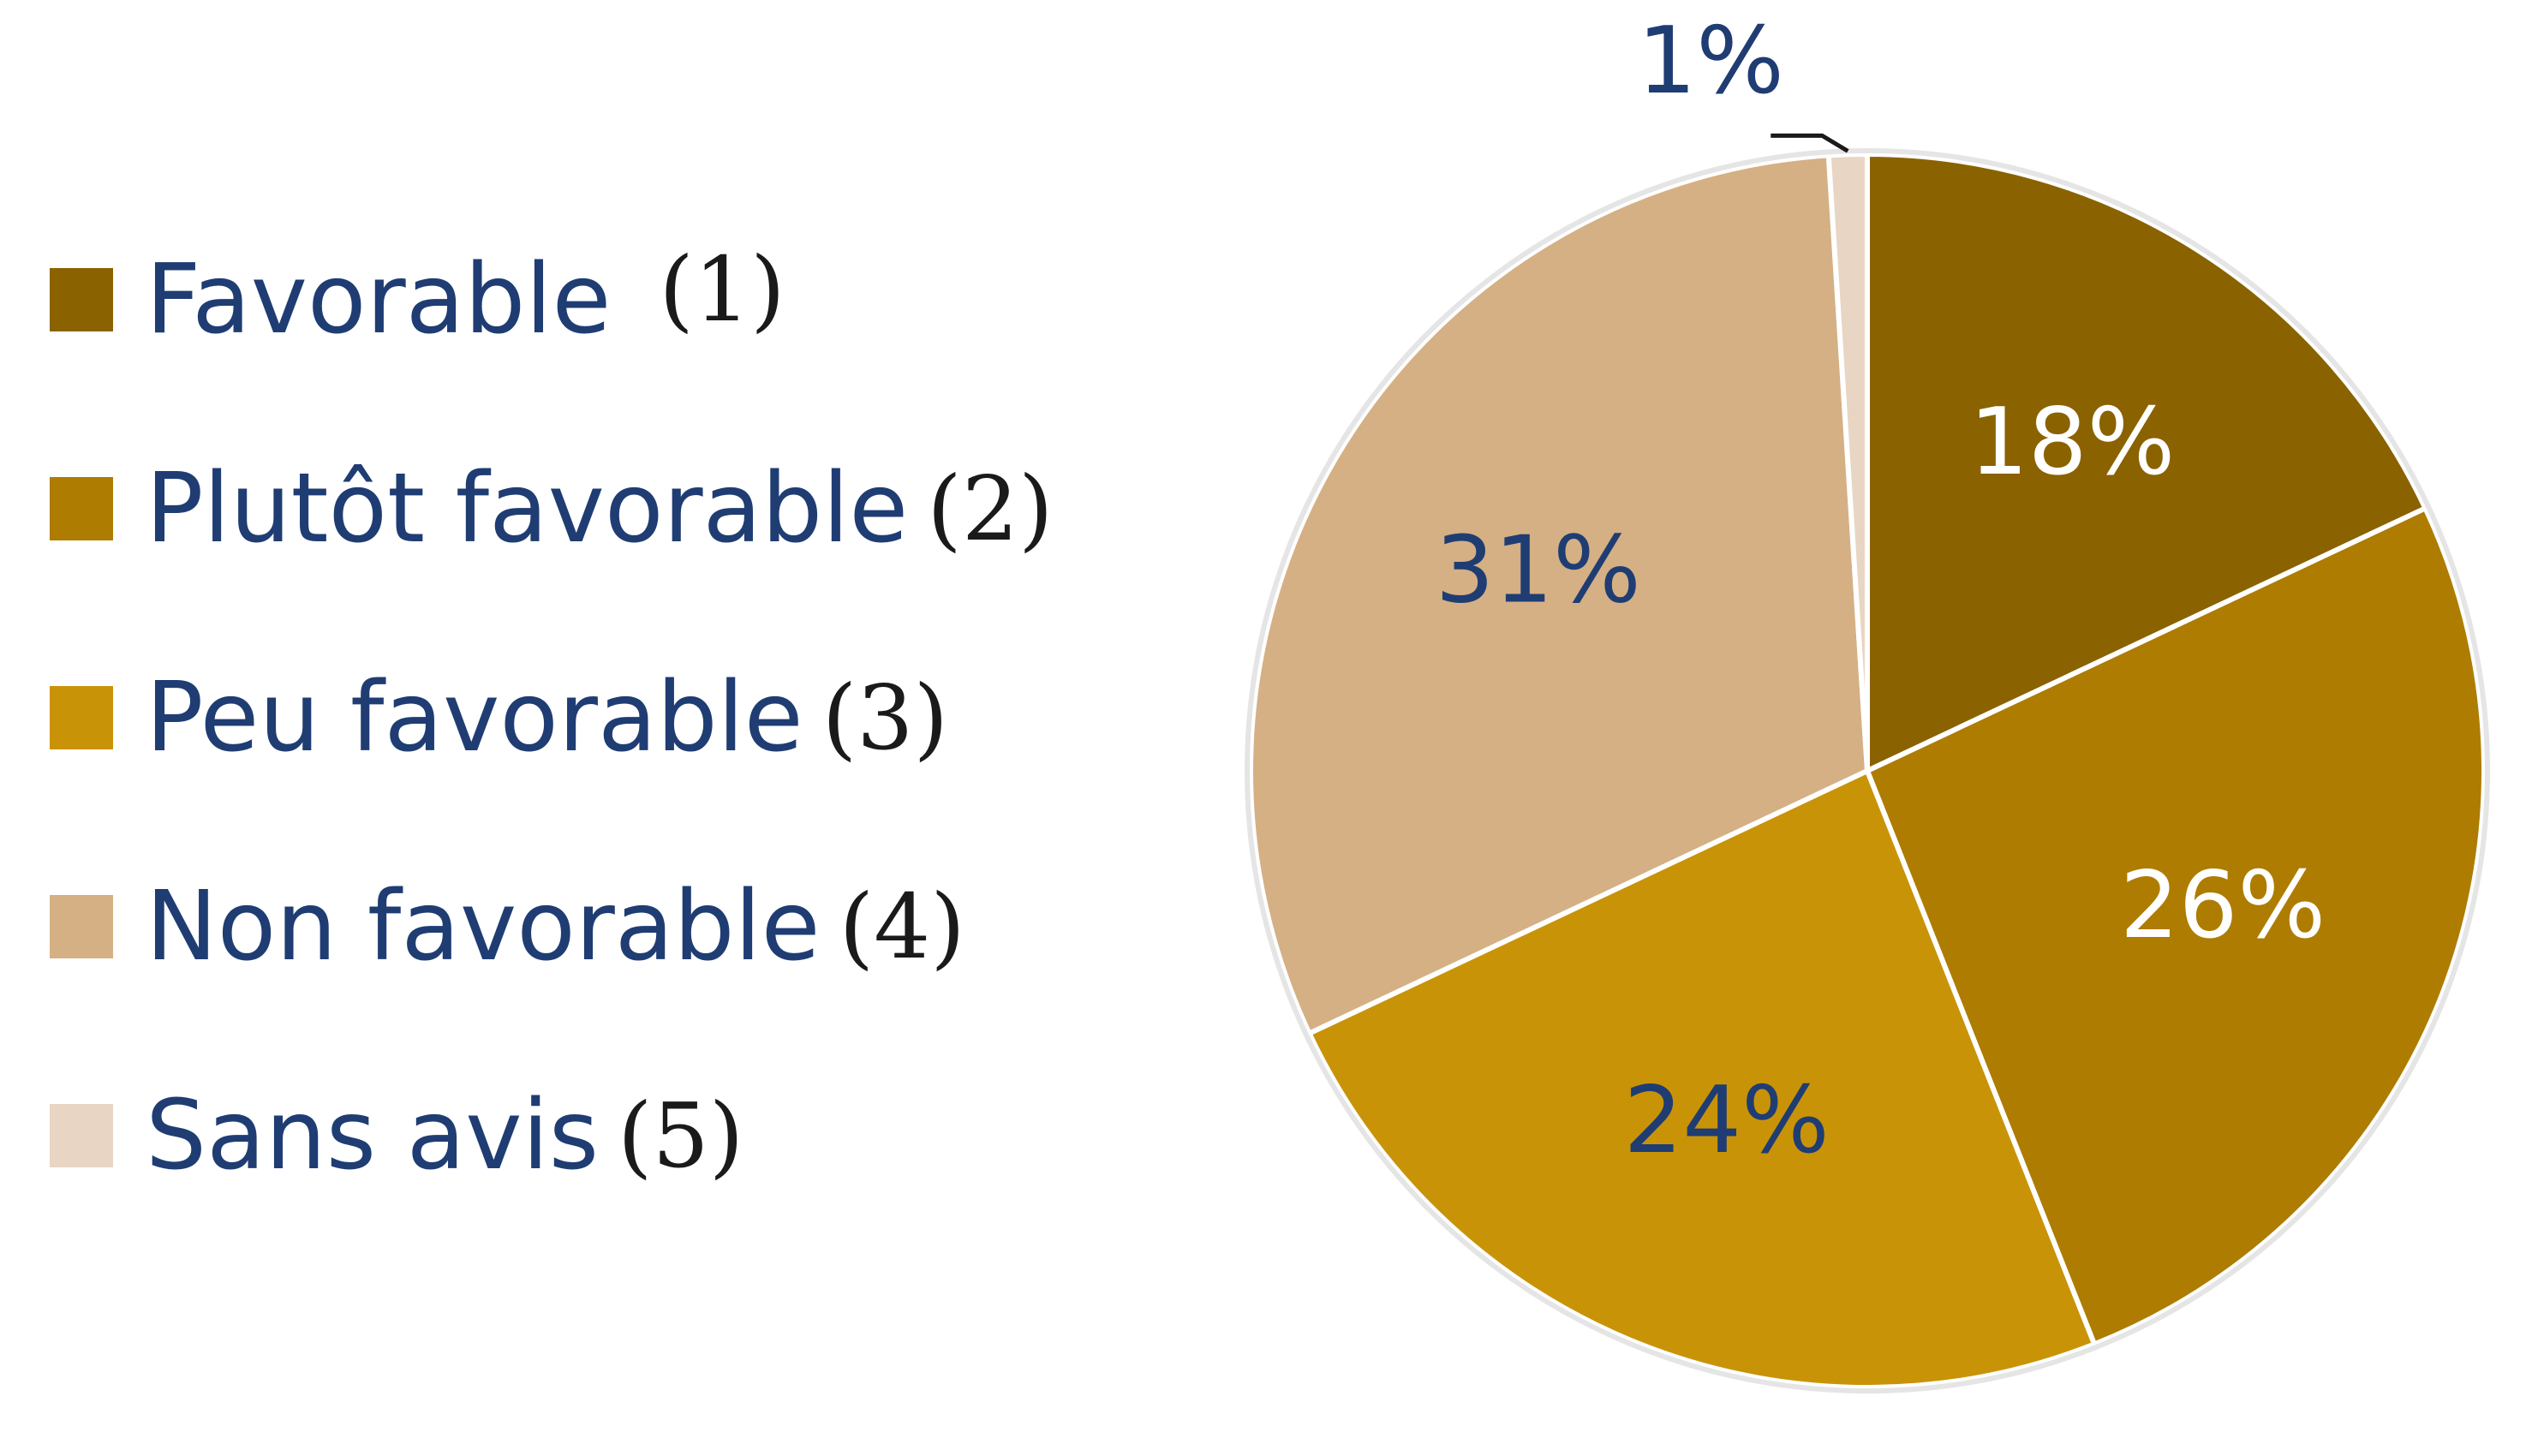 Image resolution: width=2526 pixels, height=1456 pixels. What do you see at coordinates (527, 508) in the screenshot?
I see `legend-label: Plutôt favorable` at bounding box center [527, 508].